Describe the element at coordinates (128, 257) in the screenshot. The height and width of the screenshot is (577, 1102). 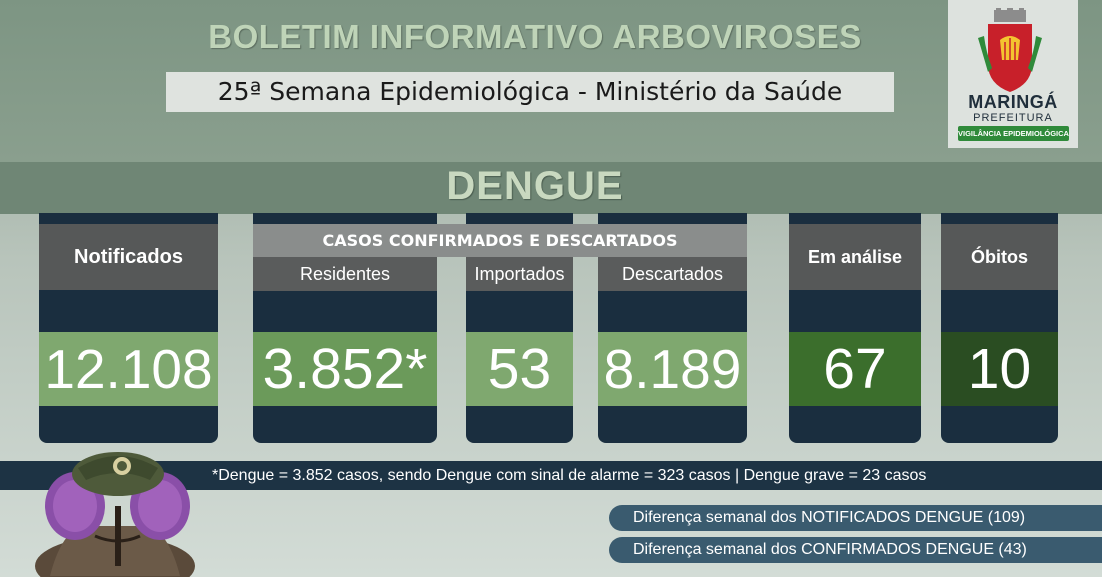
I see `card-label: Notificados` at that location.